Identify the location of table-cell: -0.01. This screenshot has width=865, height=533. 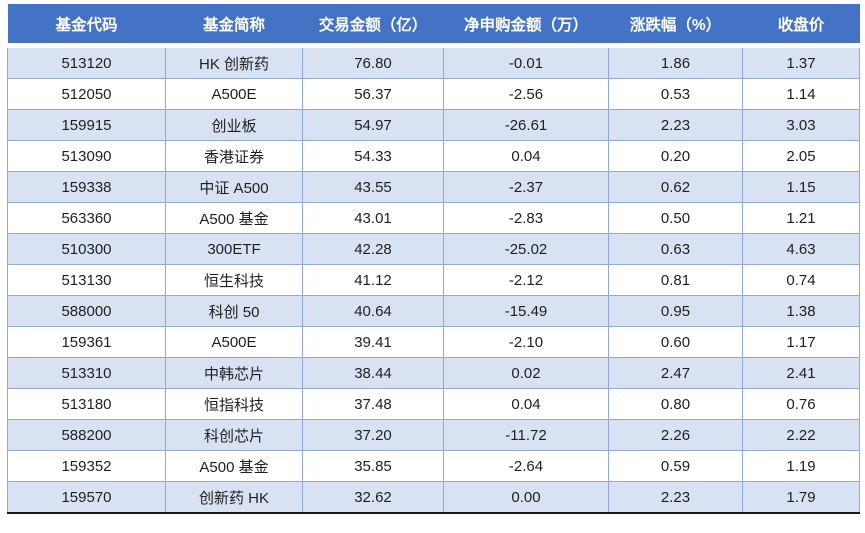
(526, 62).